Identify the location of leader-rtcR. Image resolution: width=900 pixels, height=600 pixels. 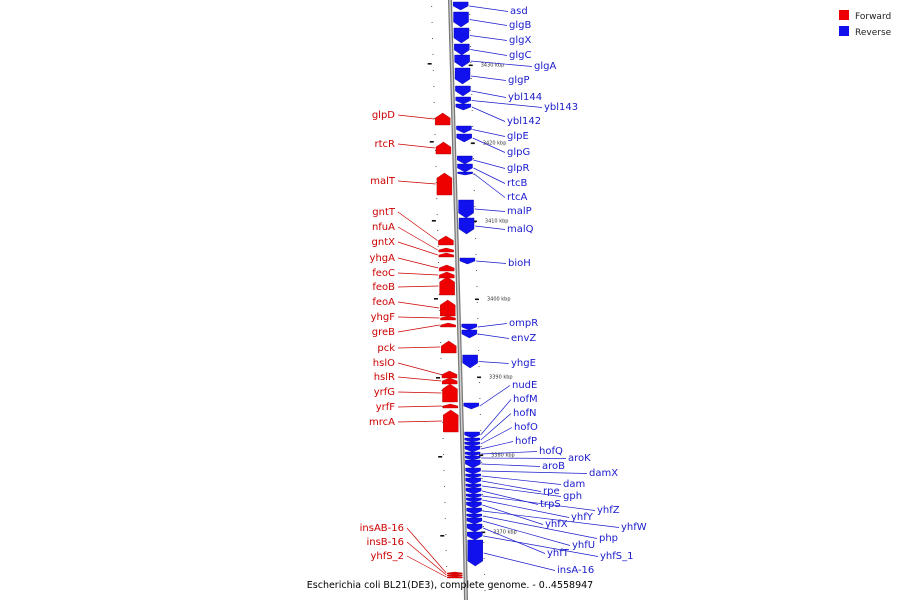
(416, 146).